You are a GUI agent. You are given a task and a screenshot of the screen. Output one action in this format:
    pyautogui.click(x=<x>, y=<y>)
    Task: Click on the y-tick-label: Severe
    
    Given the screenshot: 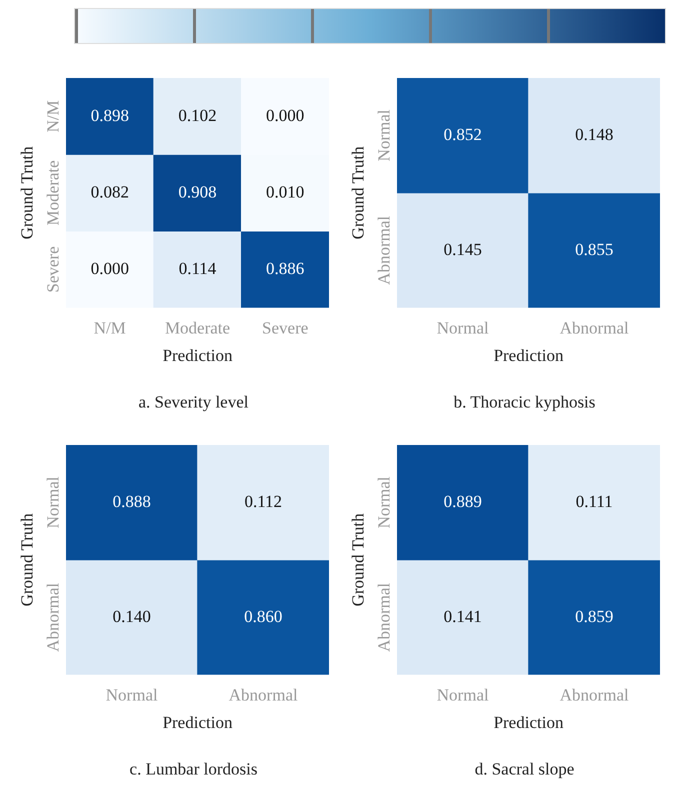 What is the action you would take?
    pyautogui.click(x=52, y=269)
    